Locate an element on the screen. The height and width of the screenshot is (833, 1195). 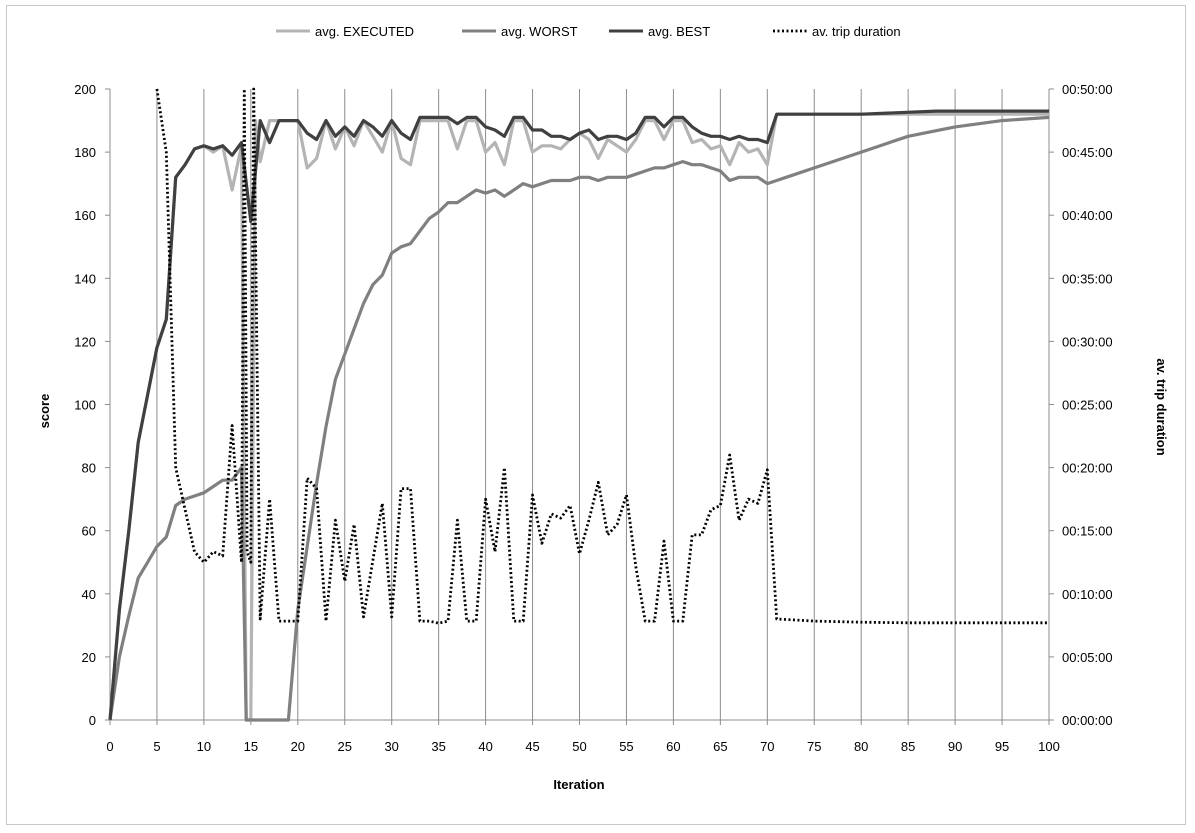
y-tick-label-200: 200 is located at coordinates (85, 89).